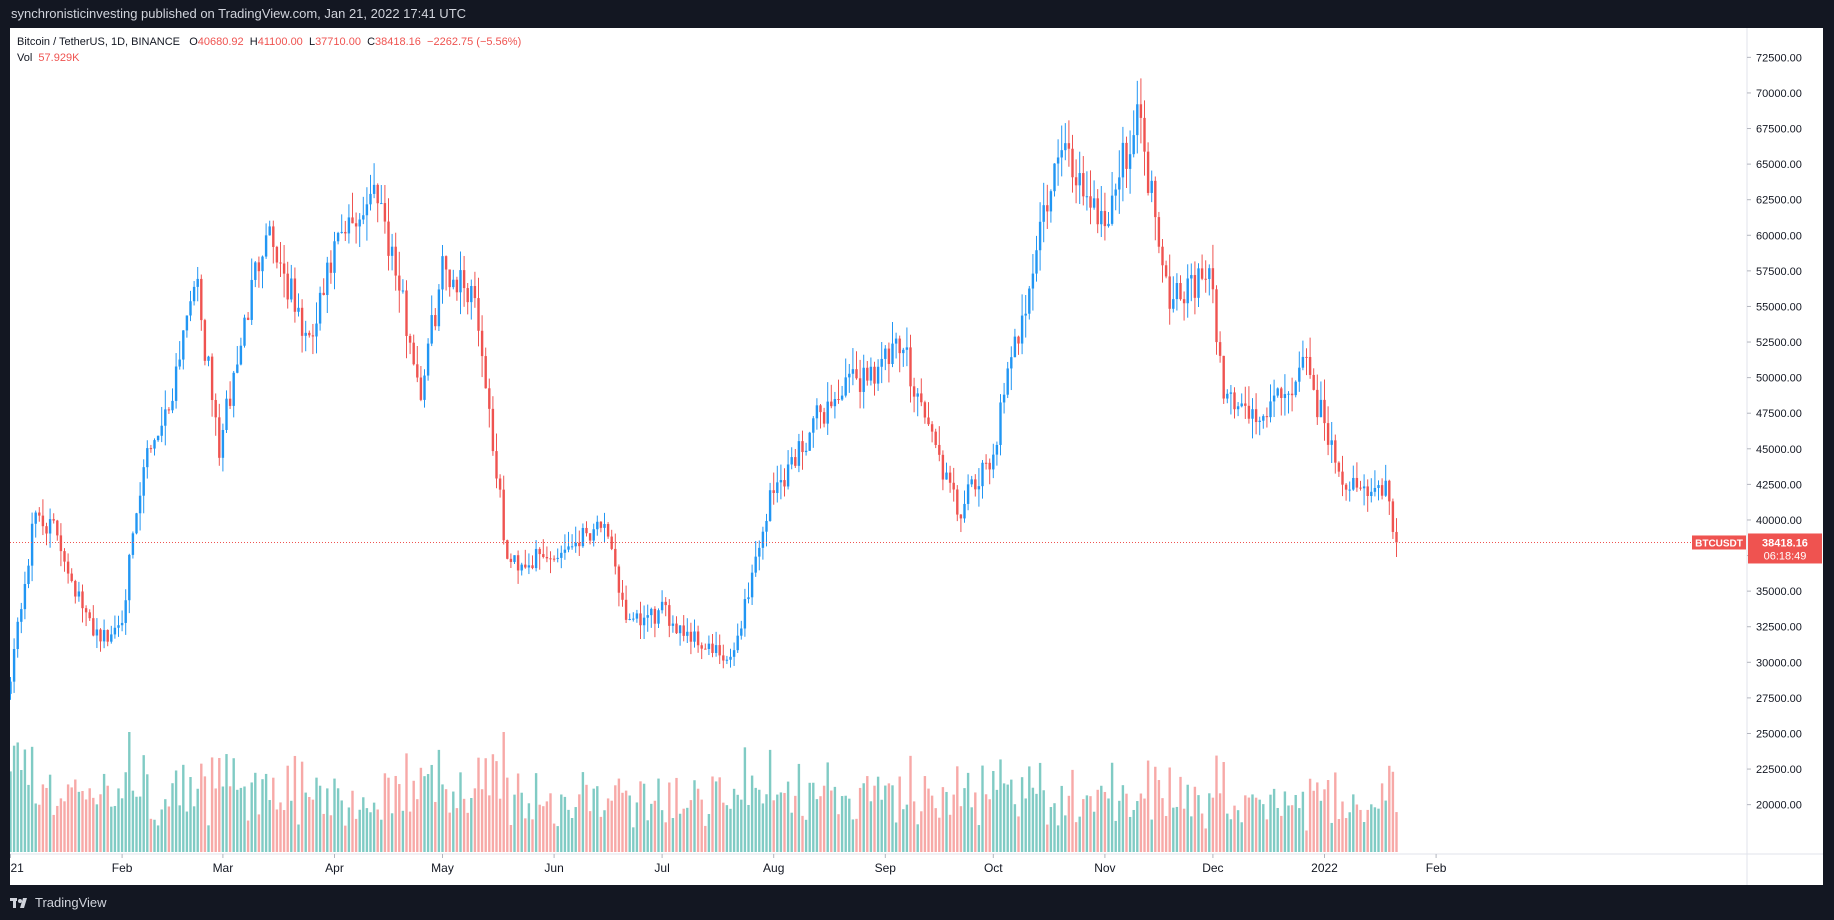 The image size is (1834, 920). What do you see at coordinates (122, 868) in the screenshot?
I see `time-tick-label: Feb` at bounding box center [122, 868].